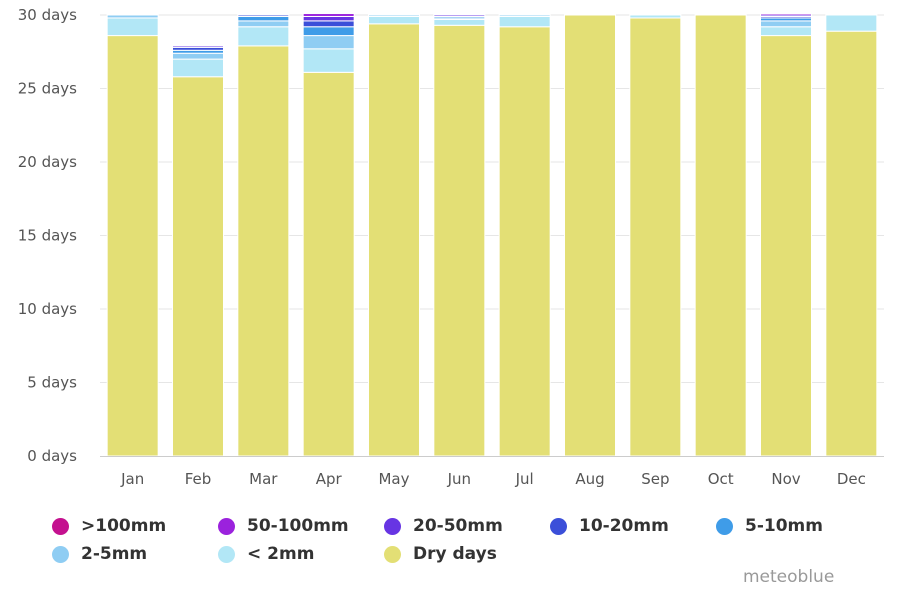  Describe the element at coordinates (393, 479) in the screenshot. I see `x-tick-label: May` at that location.